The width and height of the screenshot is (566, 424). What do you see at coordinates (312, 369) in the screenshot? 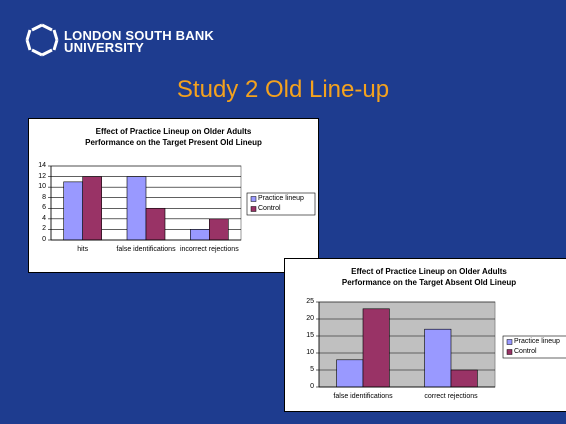
I see `y-tick-label: 5` at bounding box center [312, 369].